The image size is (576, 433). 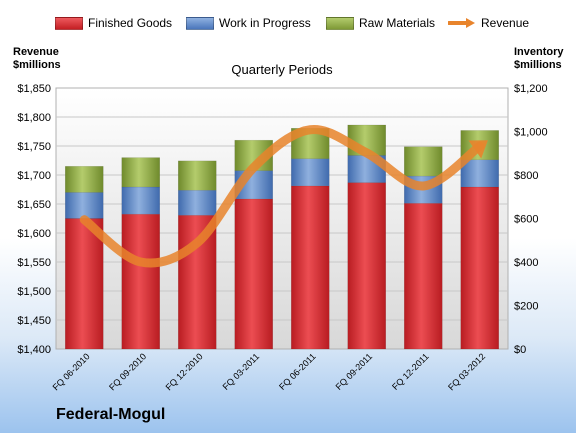 I want to click on legend-label-finished-goods: Finished Goods, so click(x=130, y=23).